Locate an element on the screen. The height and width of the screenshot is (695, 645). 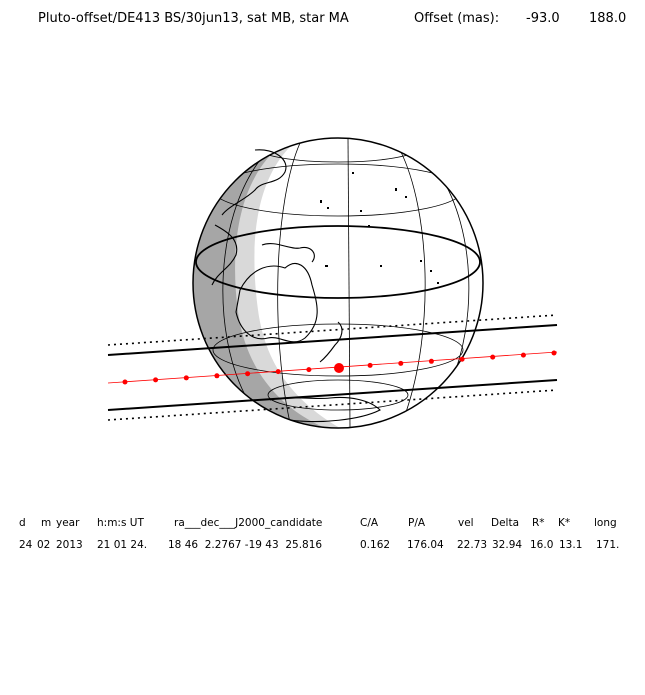
col-header: vel is located at coordinates (466, 523).